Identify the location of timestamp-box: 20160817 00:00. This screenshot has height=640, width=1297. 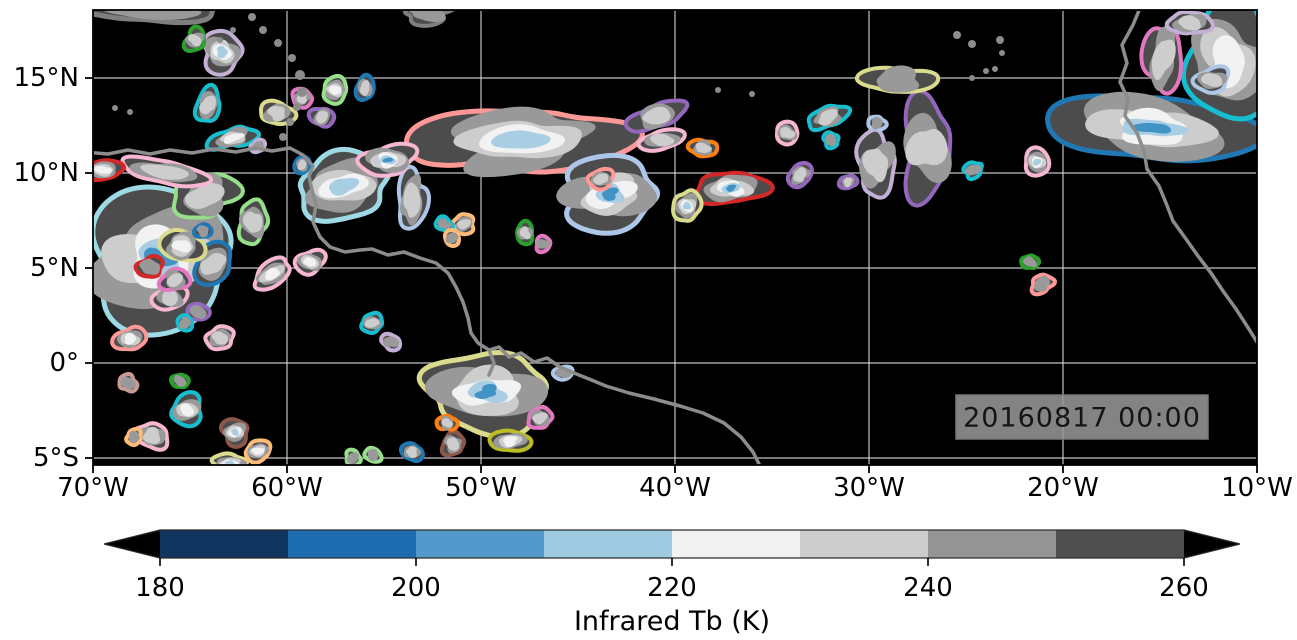
(1082, 417).